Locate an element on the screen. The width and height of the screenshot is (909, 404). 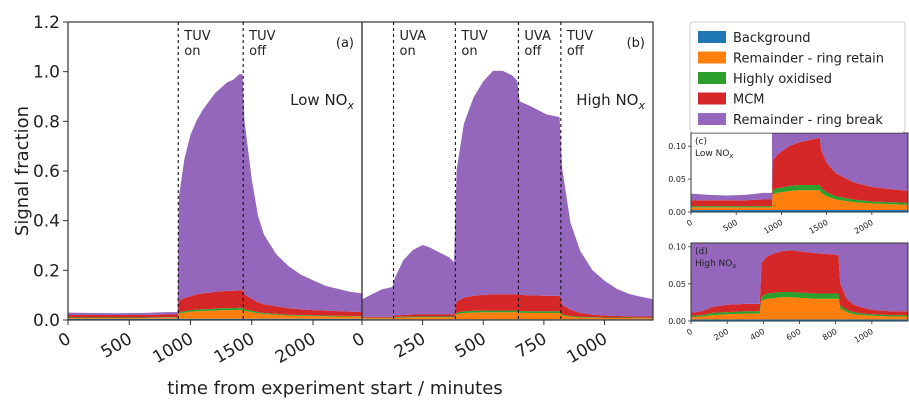
legend-entry-remainder-ring-break: Remainder - ring break is located at coordinates (808, 120).